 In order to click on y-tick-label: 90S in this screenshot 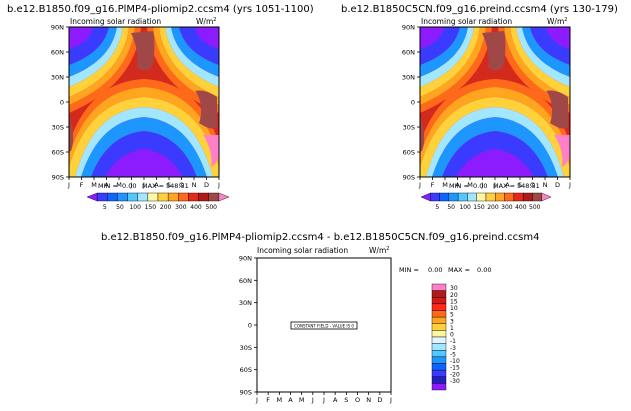, I will do `click(246, 393)`.